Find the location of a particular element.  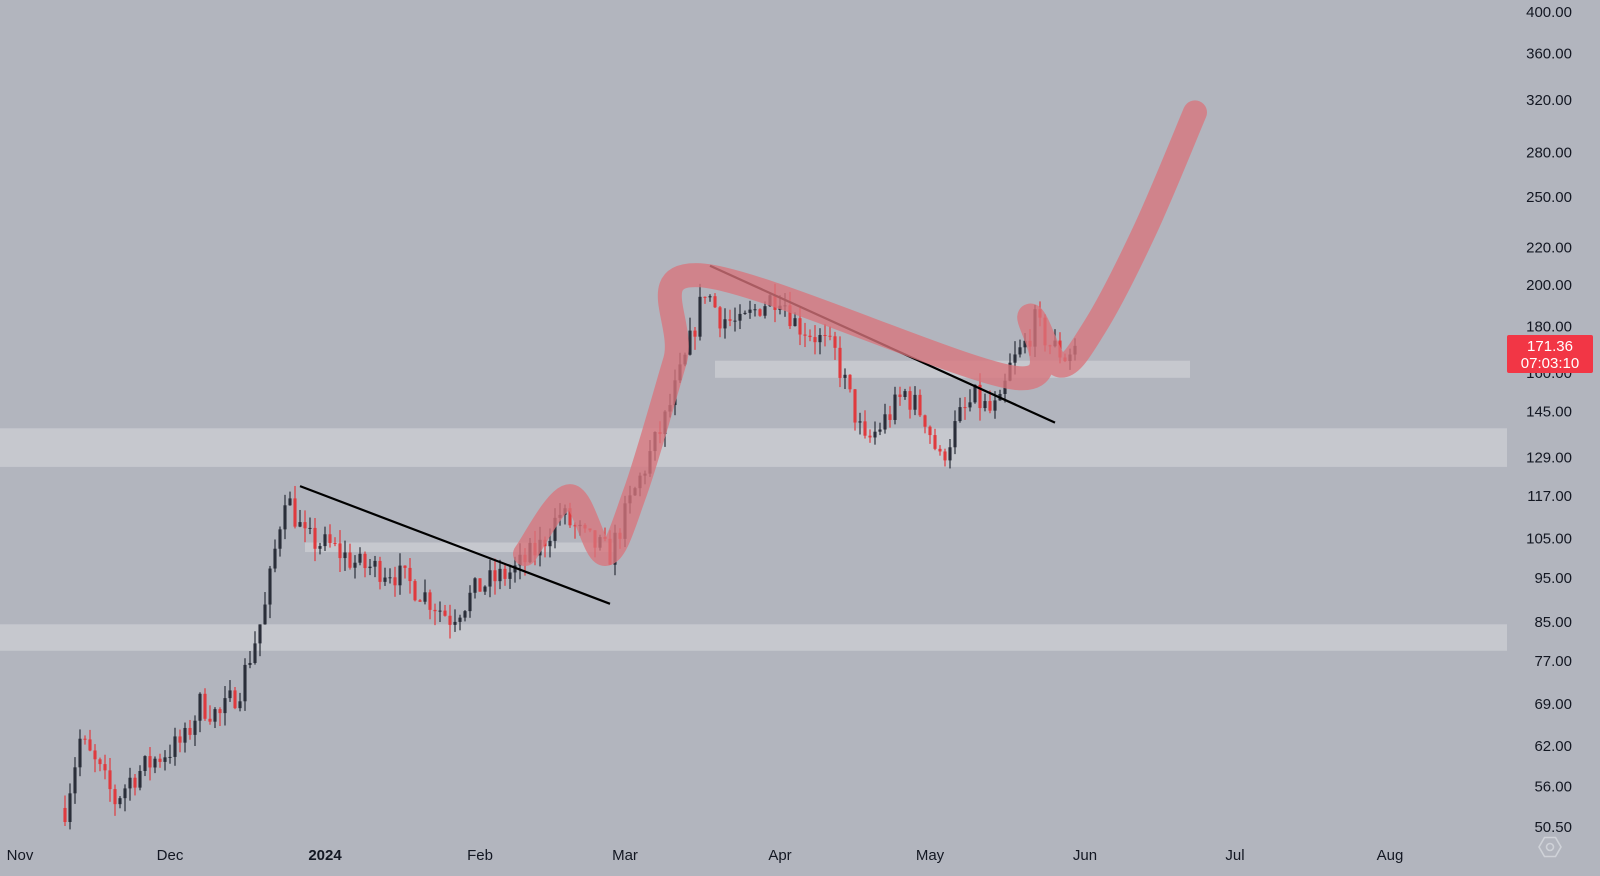

x-tick-label: May is located at coordinates (930, 855).